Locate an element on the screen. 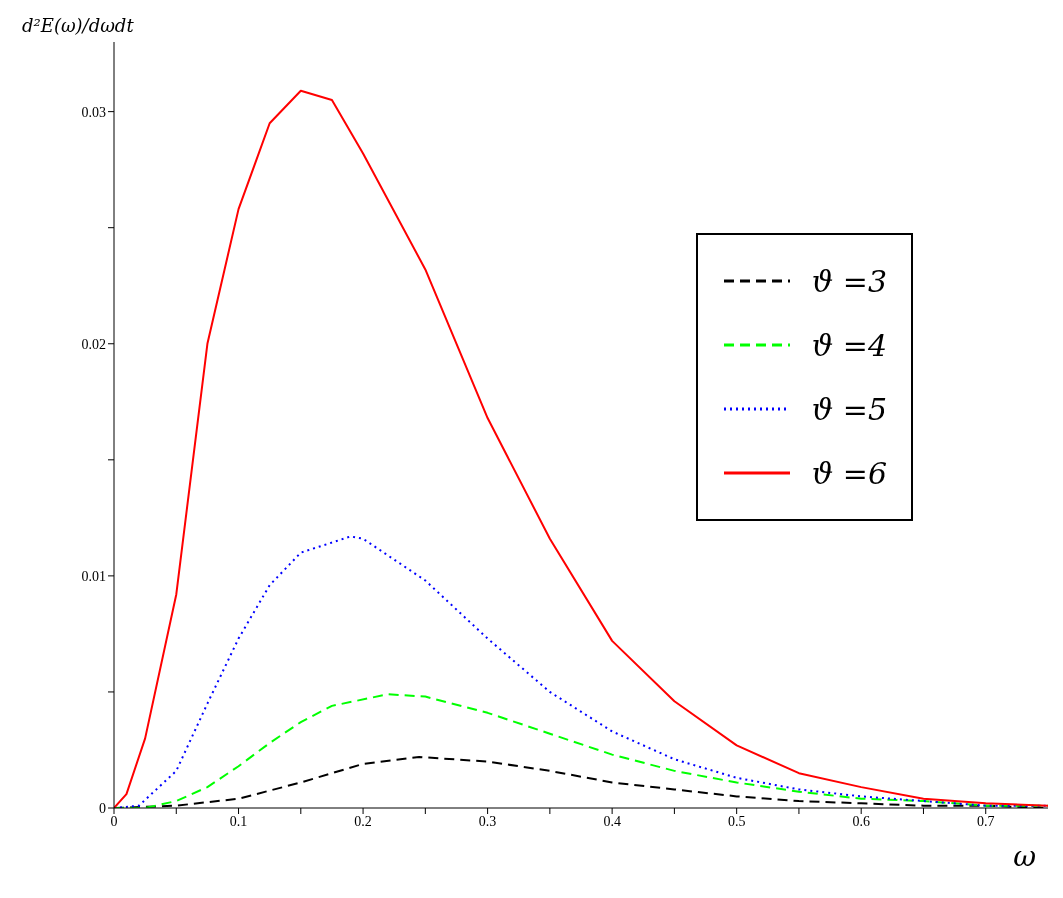  legend-label: ϑ =6 is located at coordinates (849, 473).